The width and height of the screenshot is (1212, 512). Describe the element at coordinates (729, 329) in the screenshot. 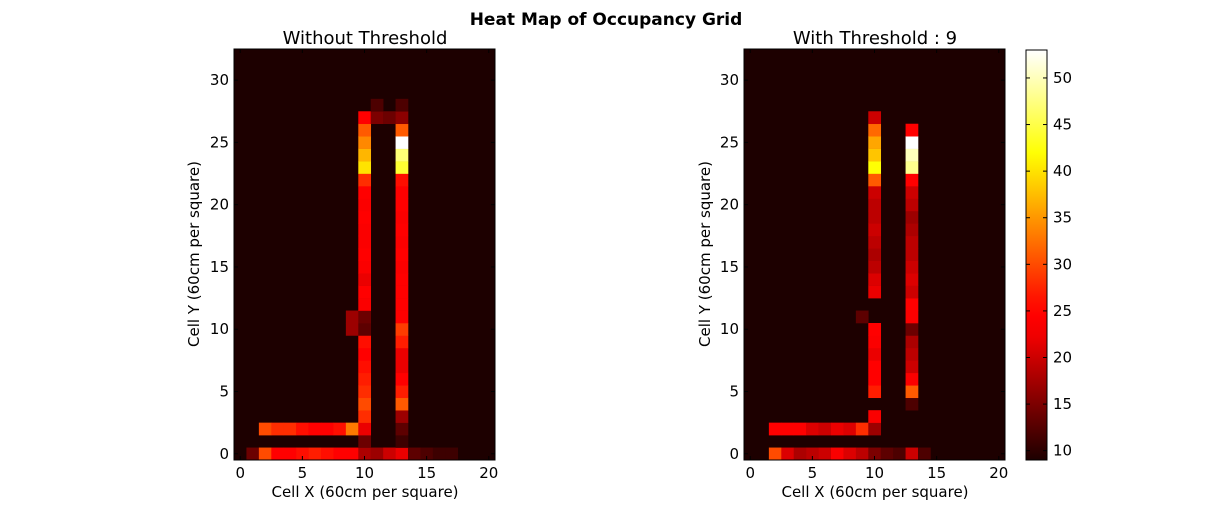

I see `y-tick-label-with-threshold: 10` at that location.